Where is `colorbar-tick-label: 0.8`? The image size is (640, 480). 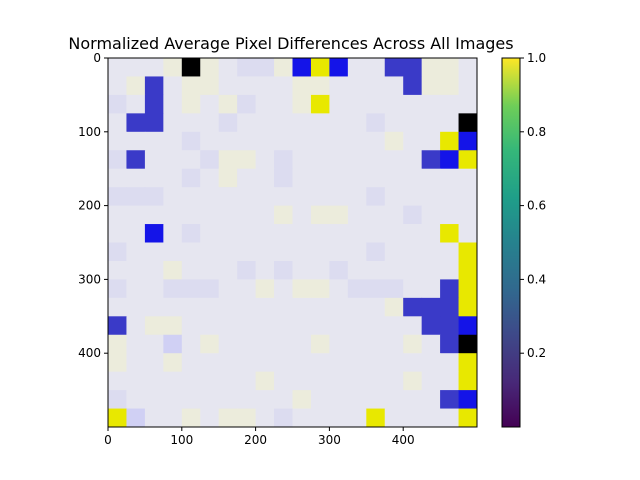 colorbar-tick-label: 0.8 is located at coordinates (536, 132).